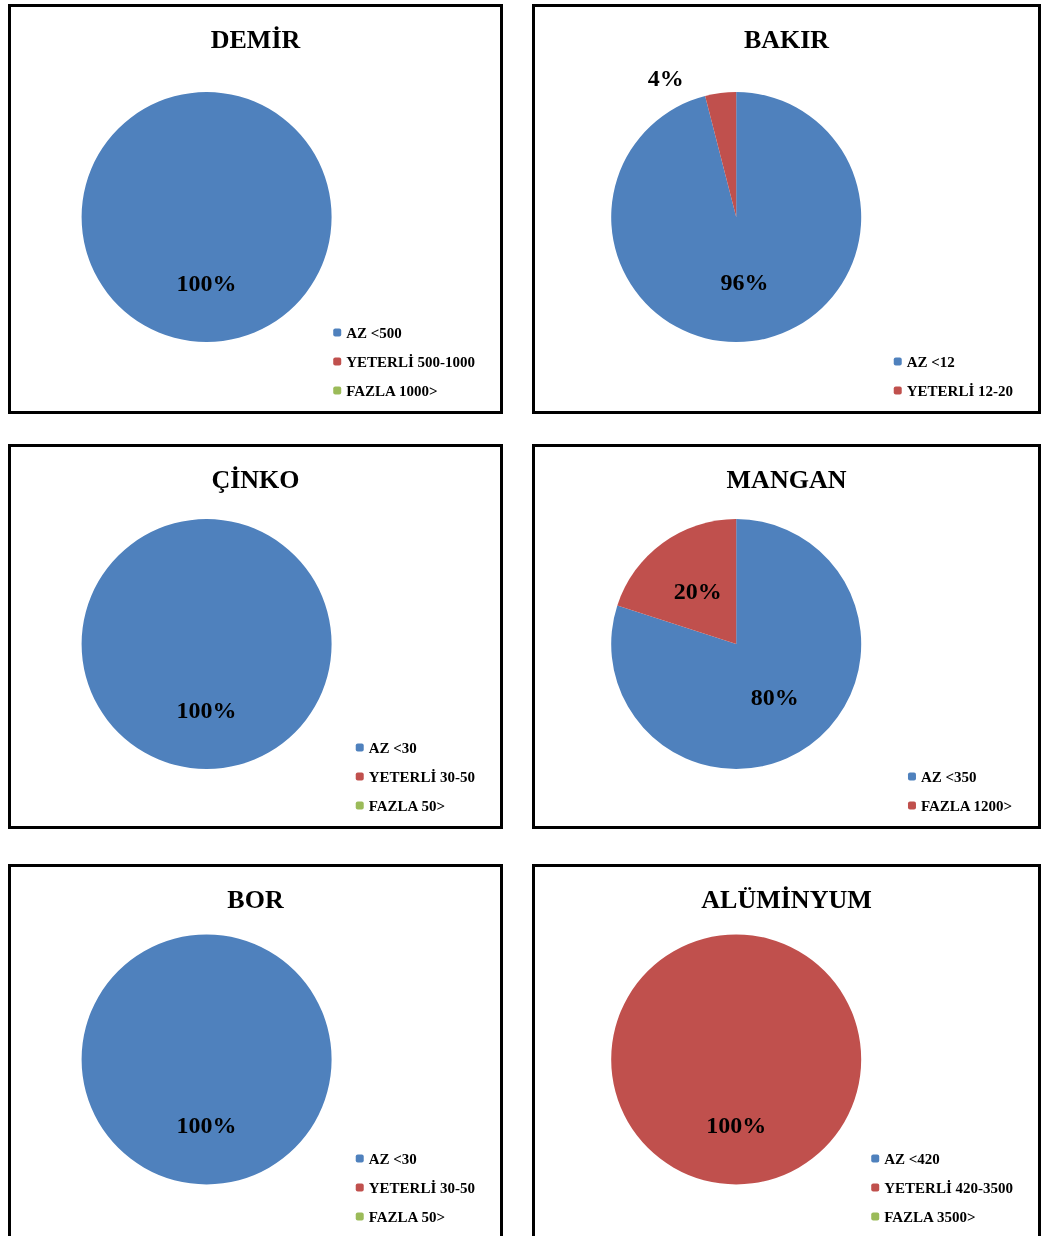  Describe the element at coordinates (786, 899) in the screenshot. I see `chart-title: ALÜMİNYUM` at that location.